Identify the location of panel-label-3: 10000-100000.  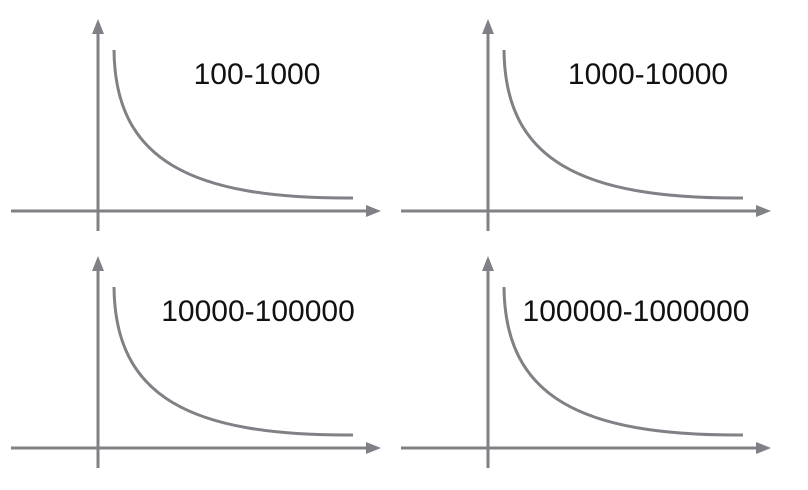
(258, 311).